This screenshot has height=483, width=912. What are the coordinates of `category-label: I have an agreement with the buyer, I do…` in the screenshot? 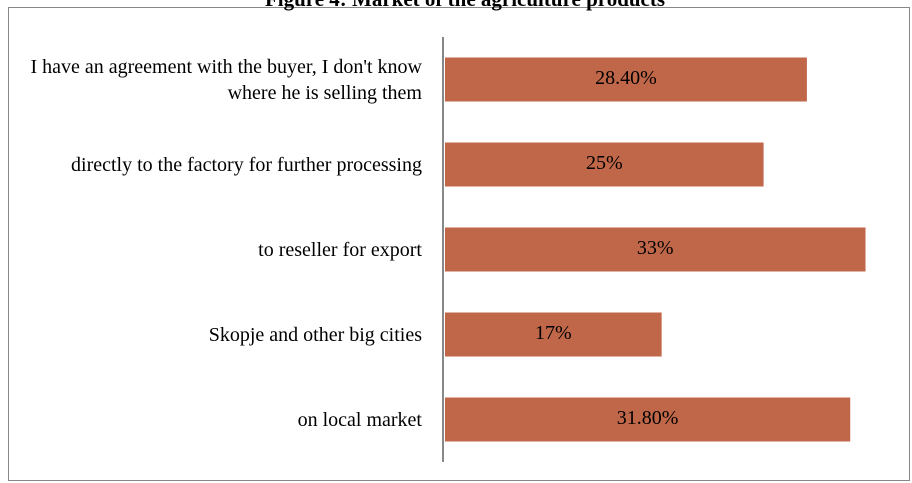 It's located at (226, 79).